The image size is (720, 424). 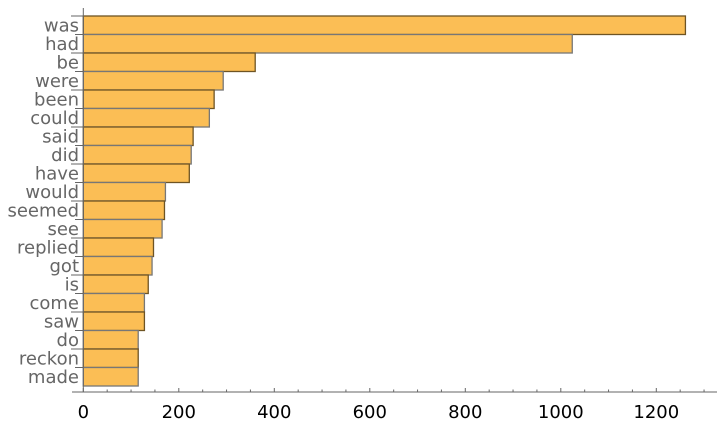 I want to click on x-tick-label: 1200, so click(x=656, y=412).